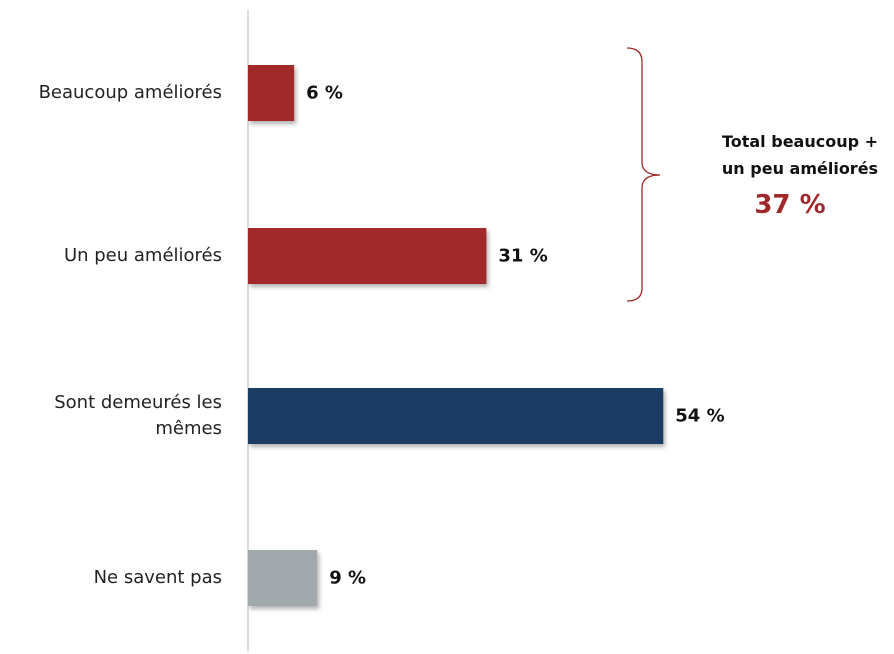 The height and width of the screenshot is (654, 894). Describe the element at coordinates (324, 93) in the screenshot. I see `value-label: 6 %` at that location.